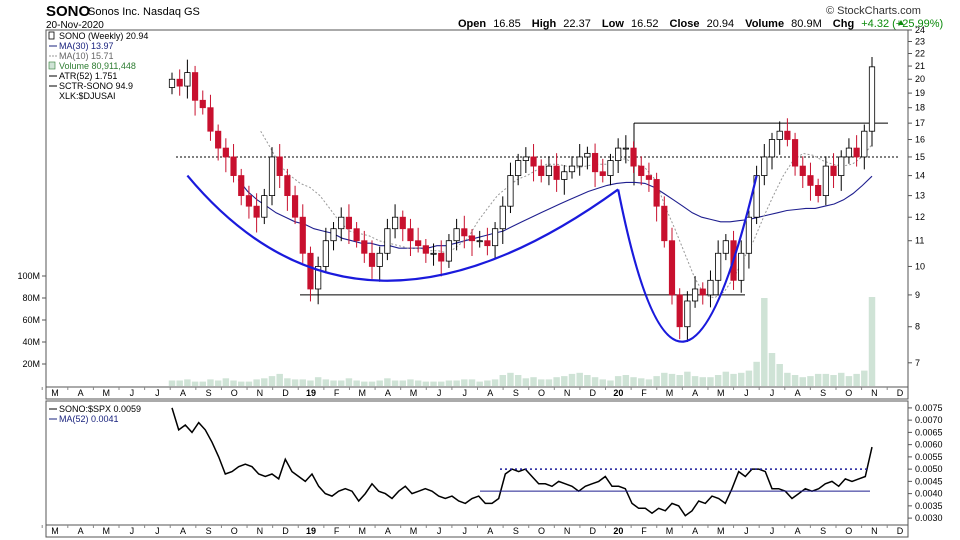  Describe the element at coordinates (900, 393) in the screenshot. I see `x-tick-label: D` at that location.